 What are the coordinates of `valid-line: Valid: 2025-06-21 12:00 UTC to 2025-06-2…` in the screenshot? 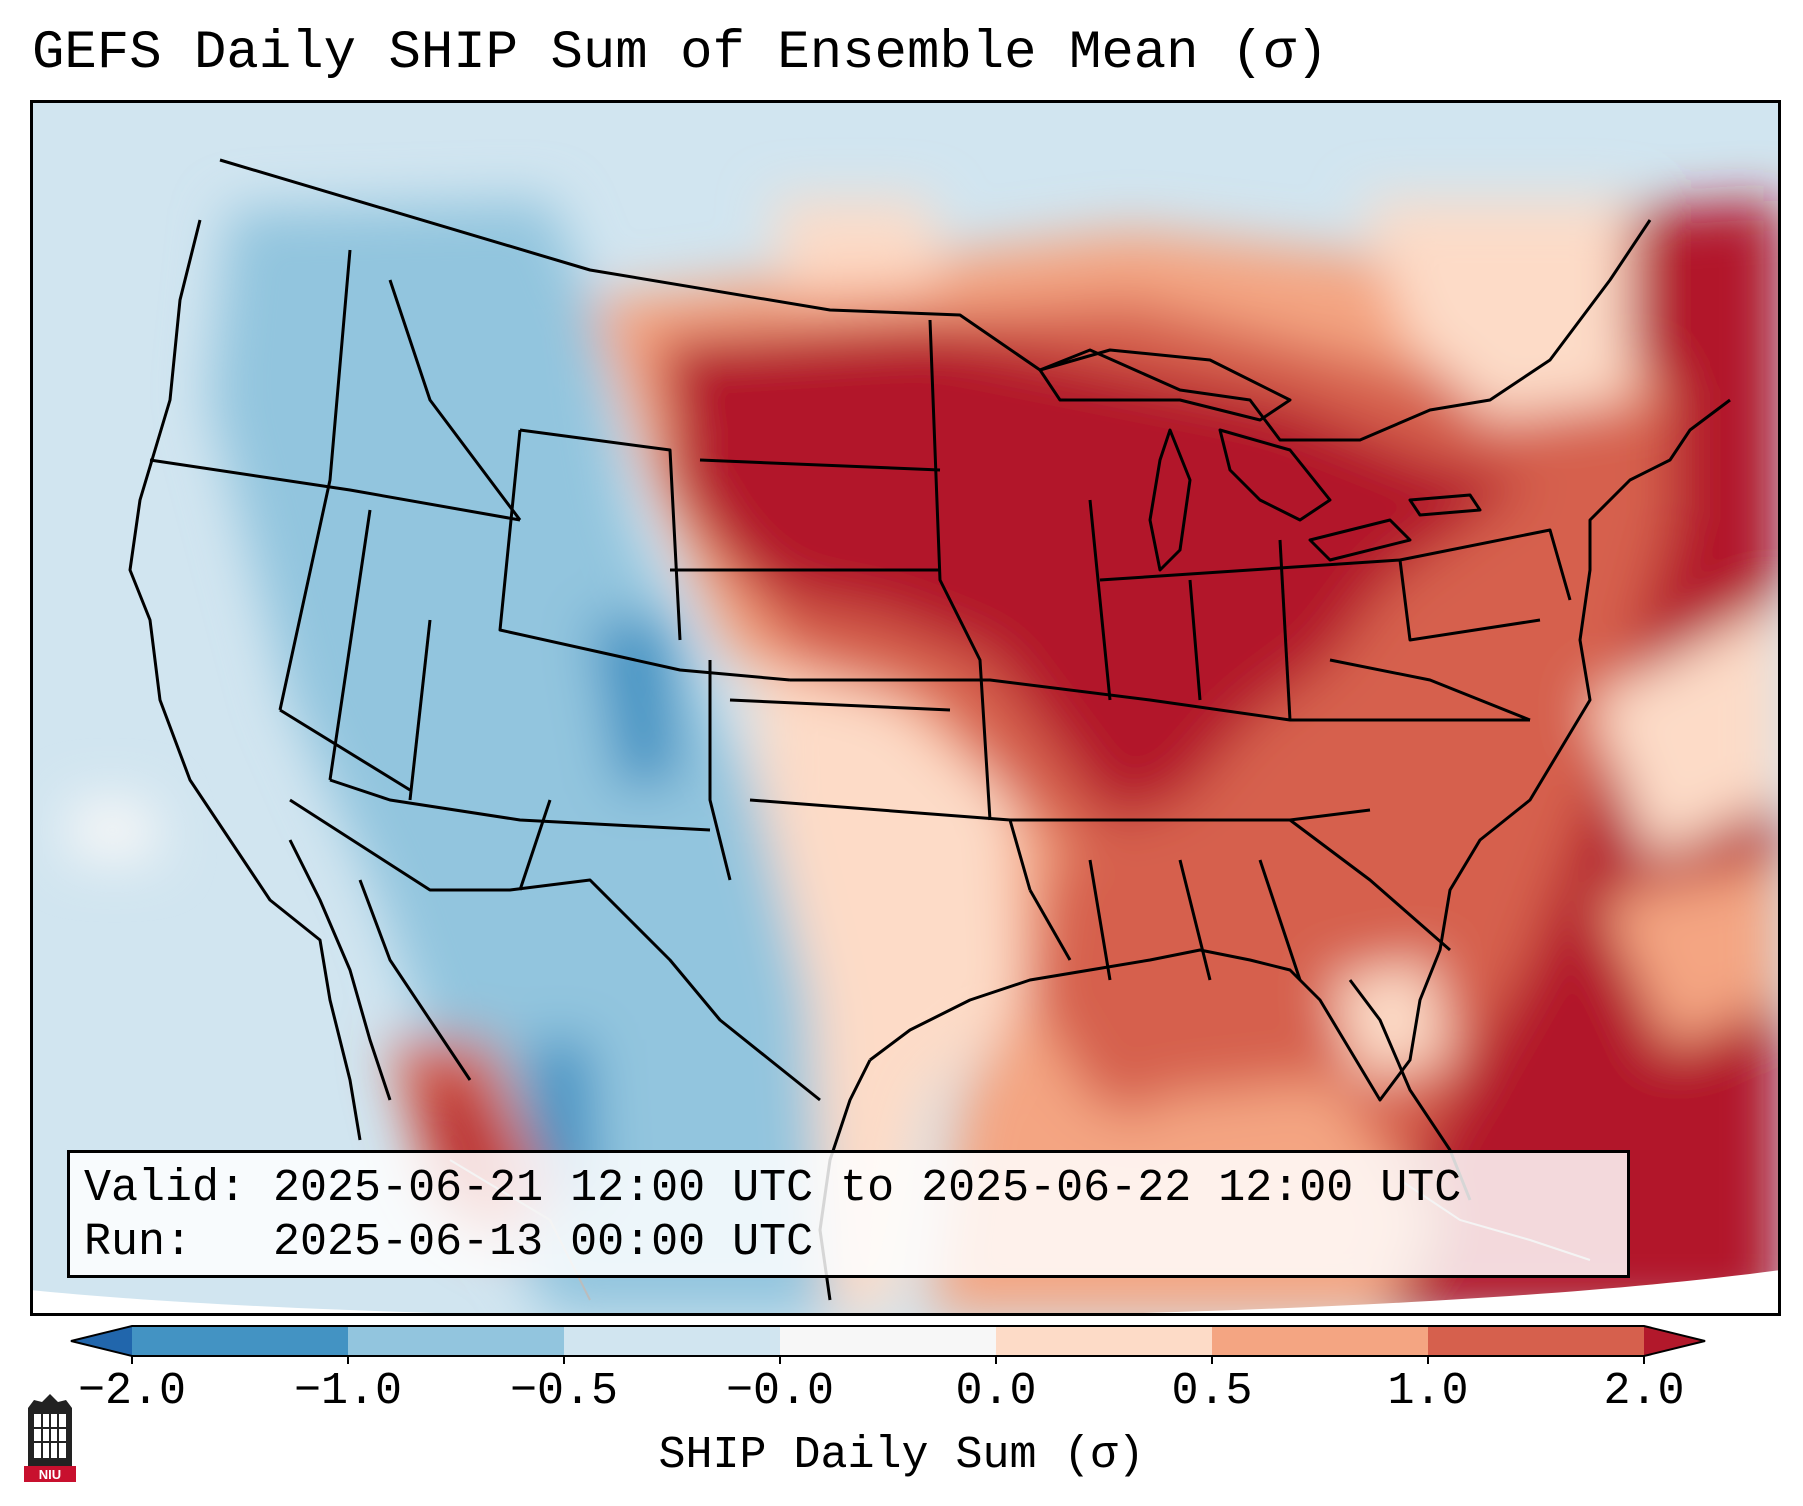 It's located at (772, 1189).